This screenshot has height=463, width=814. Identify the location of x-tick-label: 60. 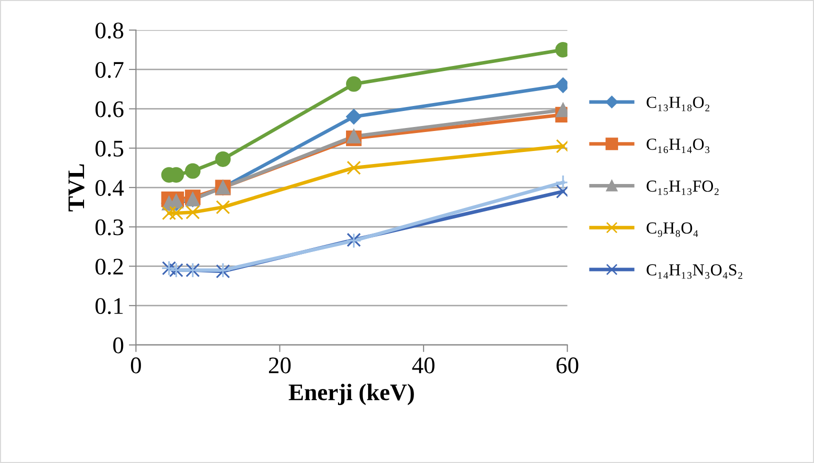
(567, 365).